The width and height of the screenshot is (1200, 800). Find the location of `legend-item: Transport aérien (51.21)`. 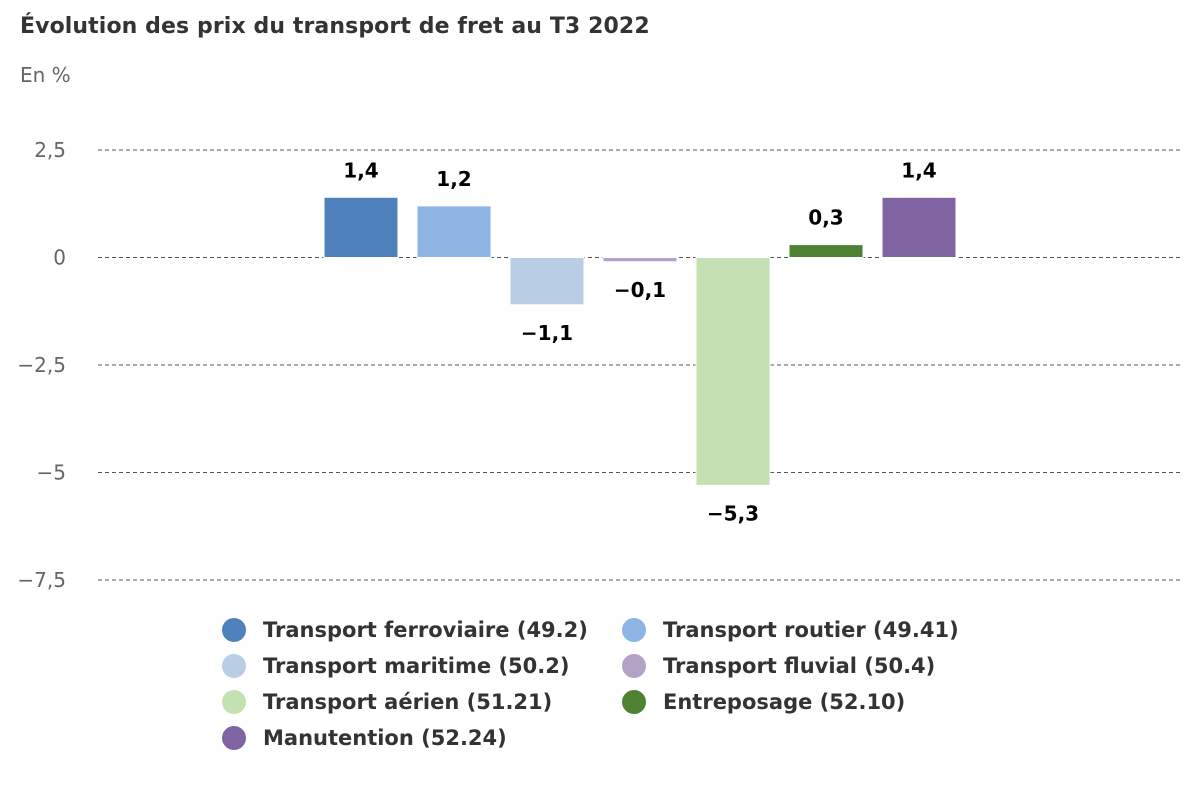

legend-item: Transport aérien (51.21) is located at coordinates (422, 702).